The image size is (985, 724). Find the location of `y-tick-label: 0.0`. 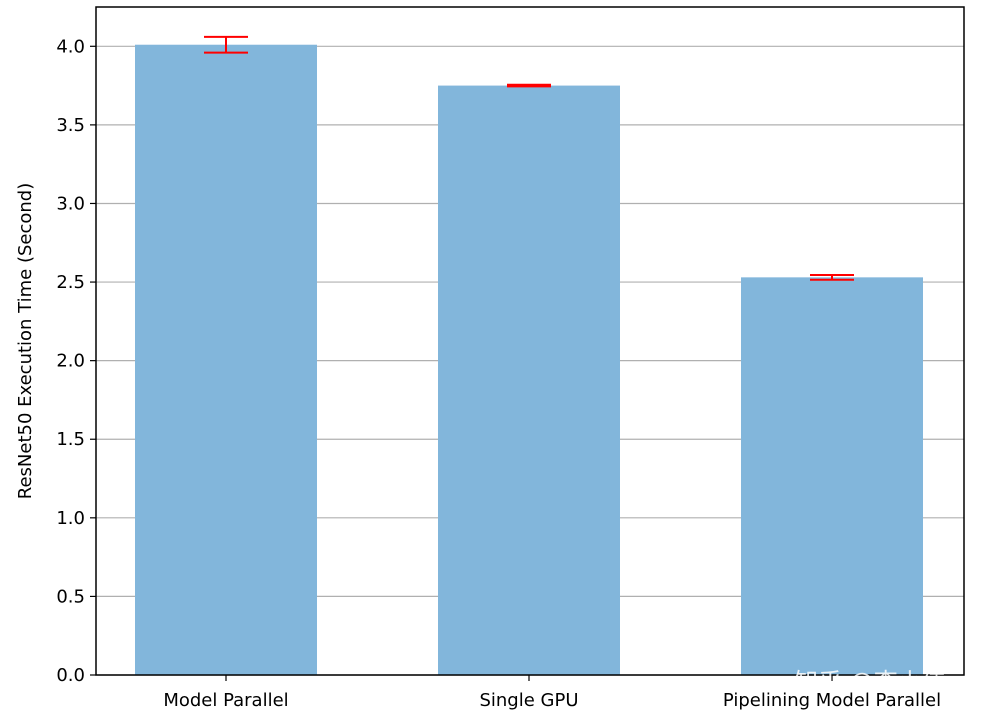

y-tick-label: 0.0 is located at coordinates (70, 675).